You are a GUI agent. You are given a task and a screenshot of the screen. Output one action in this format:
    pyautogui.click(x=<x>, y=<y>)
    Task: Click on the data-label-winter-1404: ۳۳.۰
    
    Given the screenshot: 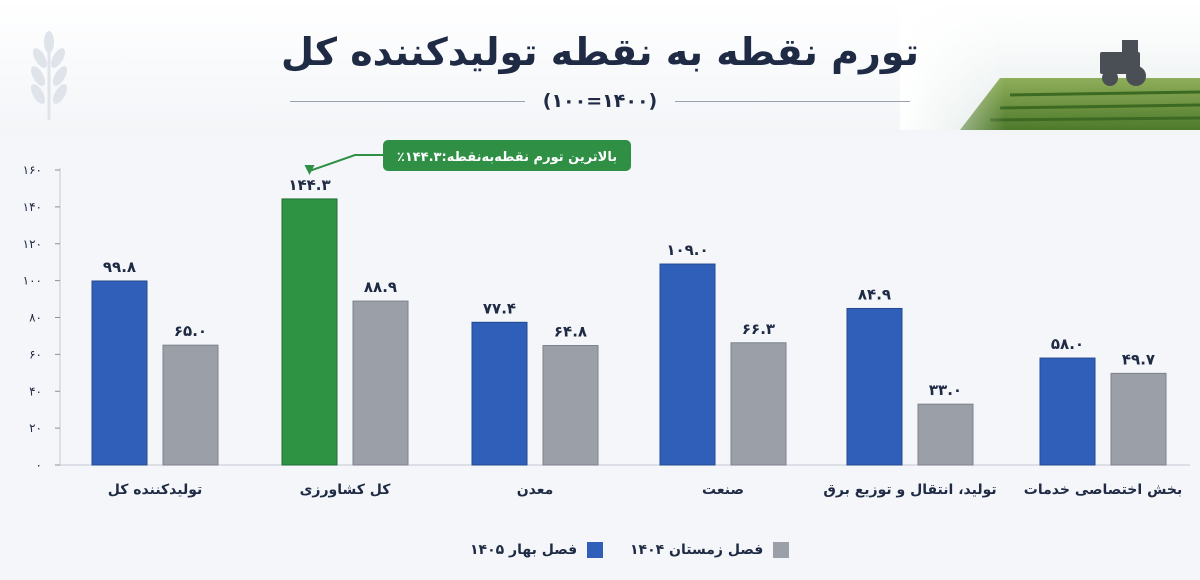 What is the action you would take?
    pyautogui.click(x=945, y=390)
    